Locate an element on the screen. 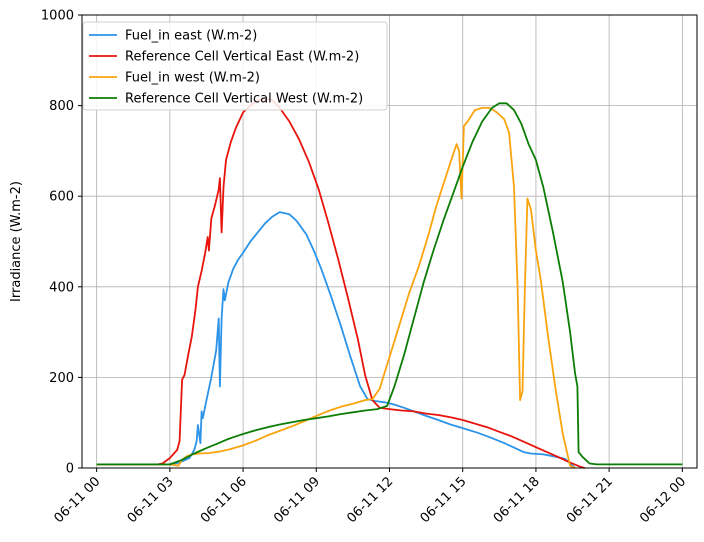 This screenshot has width=704, height=542. x-tick-label: 06-11 15 is located at coordinates (444, 500).